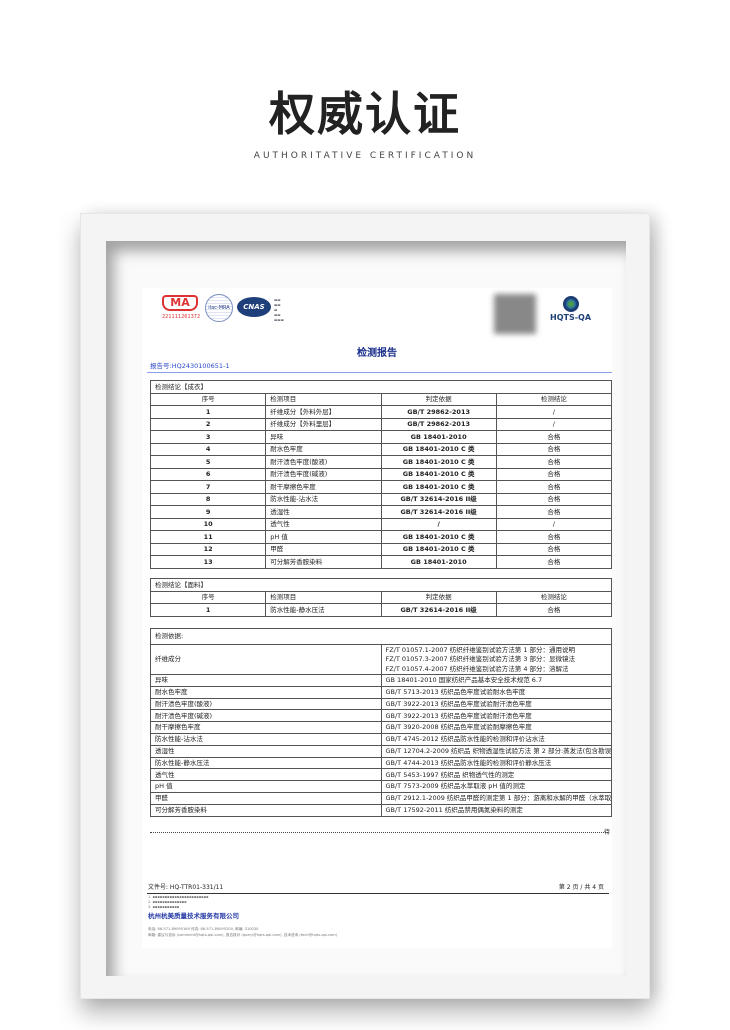 The width and height of the screenshot is (730, 1030). What do you see at coordinates (208, 437) in the screenshot?
I see `row-number: 3` at bounding box center [208, 437].